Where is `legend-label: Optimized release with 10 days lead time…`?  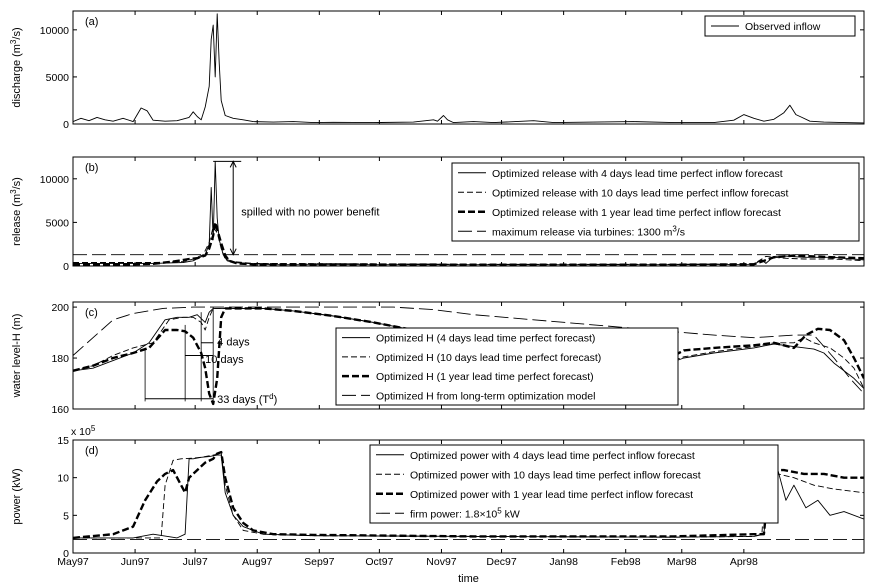
legend-label: Optimized release with 10 days lead time… is located at coordinates (640, 193).